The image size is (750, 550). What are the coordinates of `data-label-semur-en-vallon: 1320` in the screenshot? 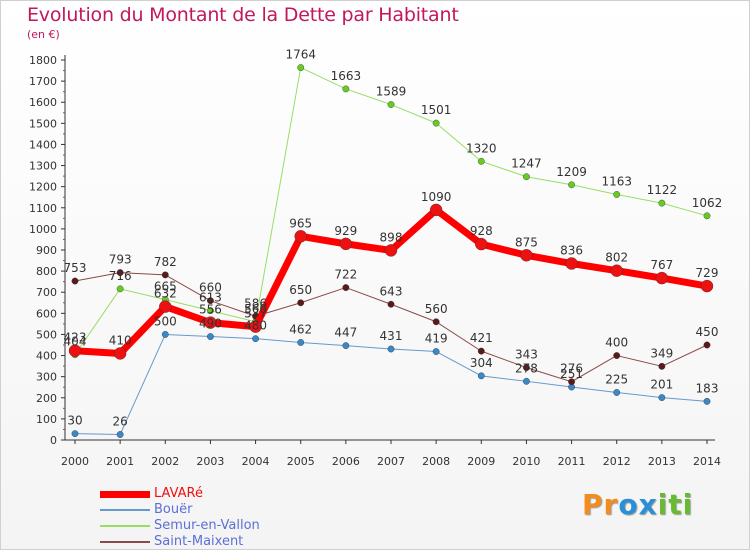 It's located at (481, 148).